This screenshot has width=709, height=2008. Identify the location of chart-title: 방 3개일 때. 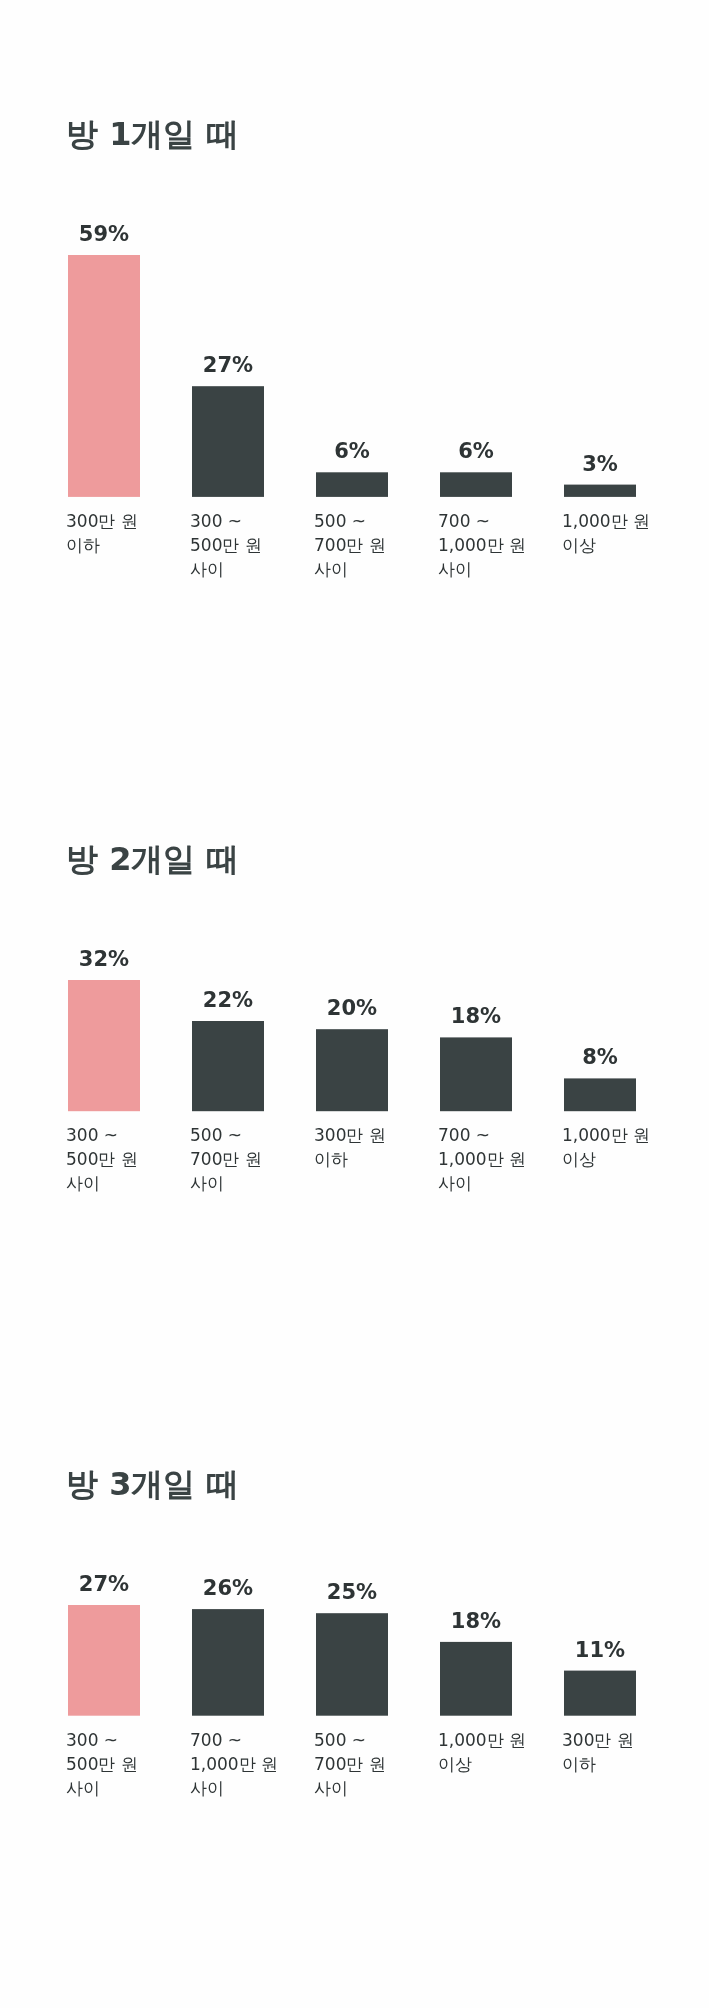
(152, 1484).